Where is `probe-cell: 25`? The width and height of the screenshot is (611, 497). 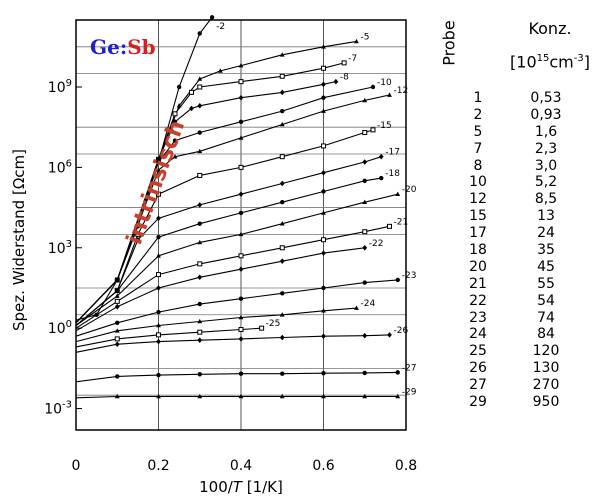 probe-cell: 25 is located at coordinates (478, 351).